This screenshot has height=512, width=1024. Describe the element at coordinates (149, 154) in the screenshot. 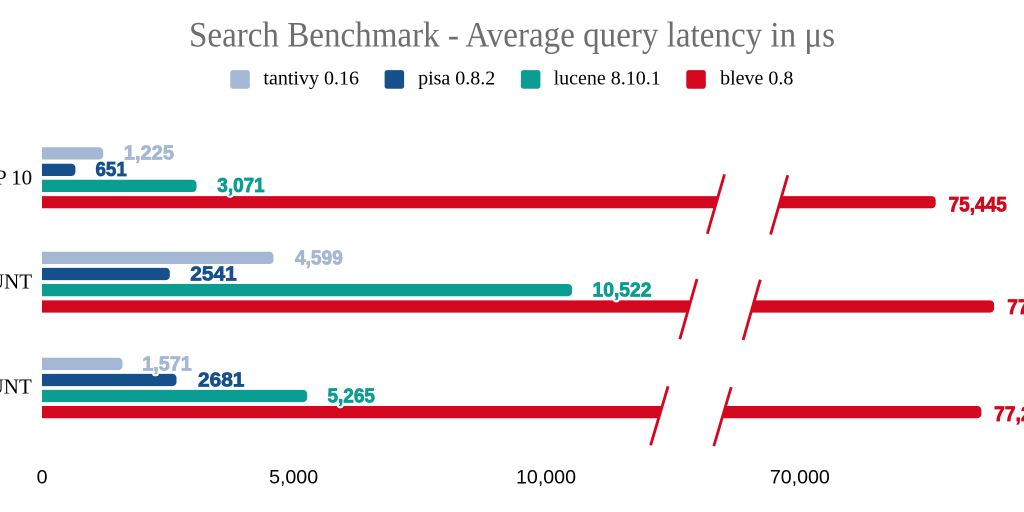

I see `svg-text: 1,225` at that location.